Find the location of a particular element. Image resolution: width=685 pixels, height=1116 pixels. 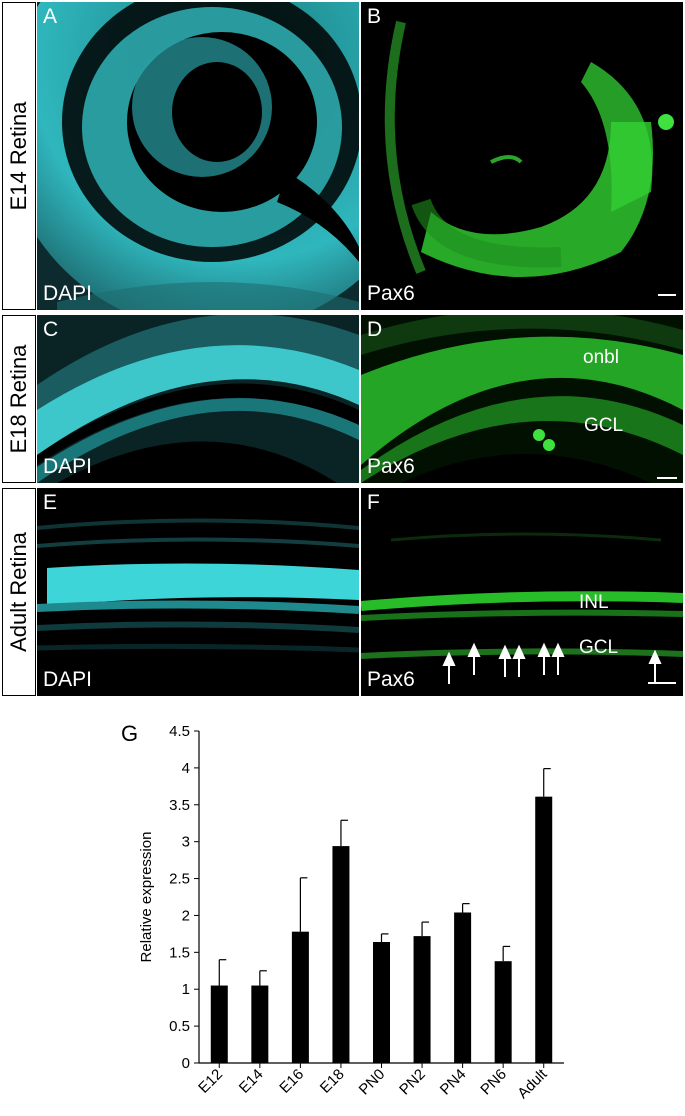

bar-pn4 is located at coordinates (463, 987).